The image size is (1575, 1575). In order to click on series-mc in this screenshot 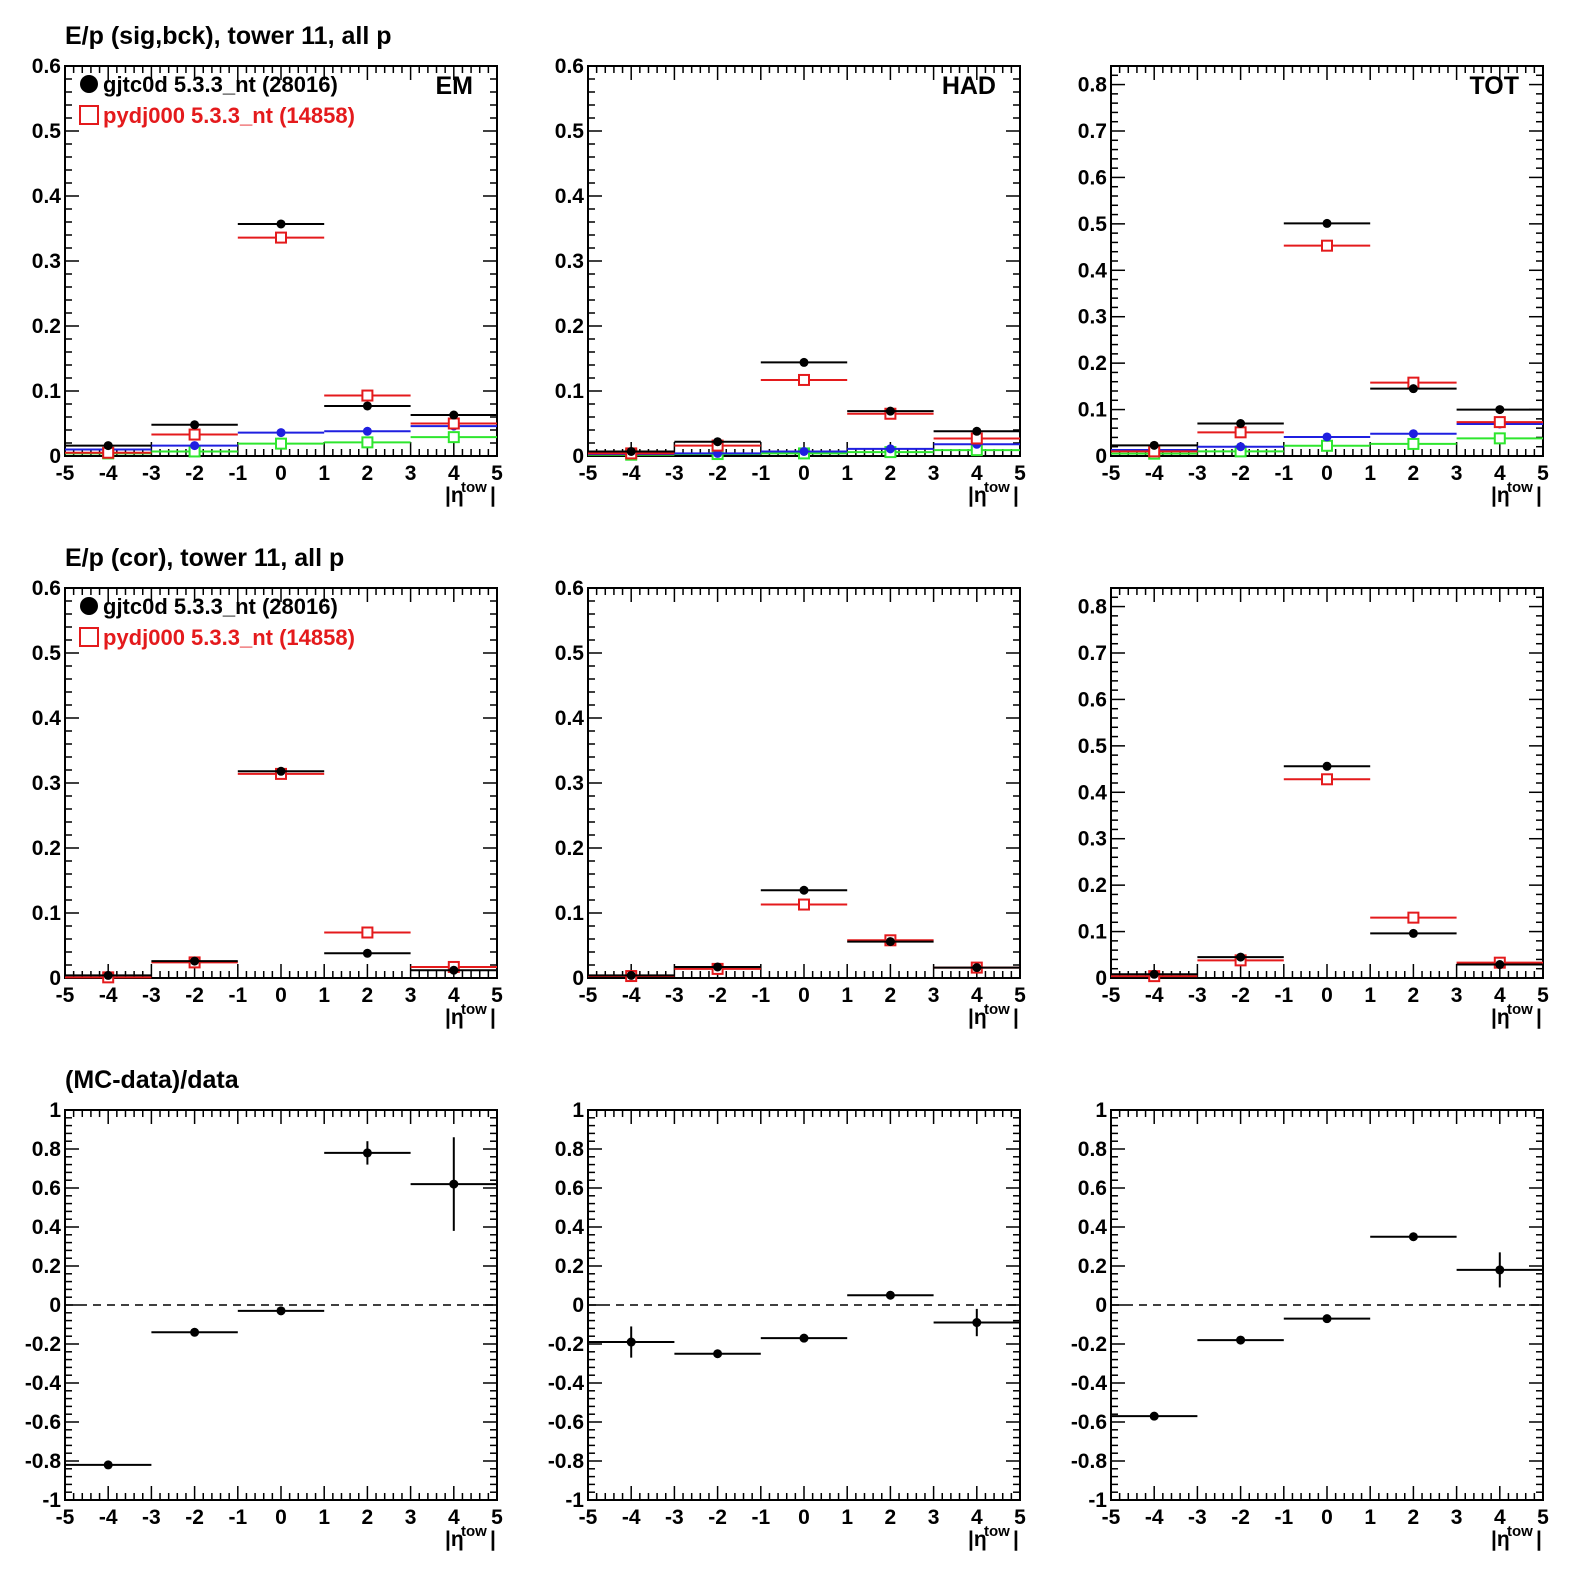, I will do `click(281, 345)`.